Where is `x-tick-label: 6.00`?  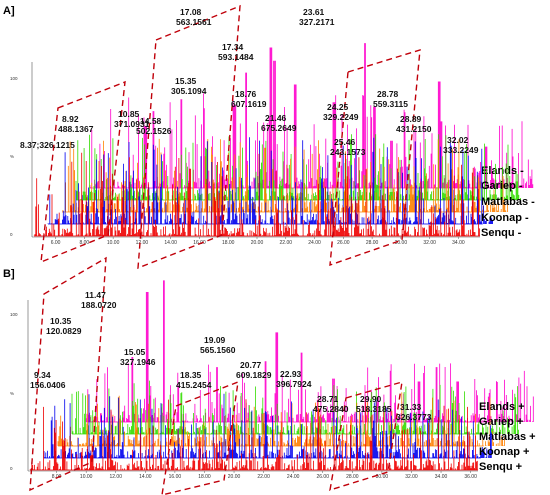 x-tick-label: 6.00 is located at coordinates (56, 243).